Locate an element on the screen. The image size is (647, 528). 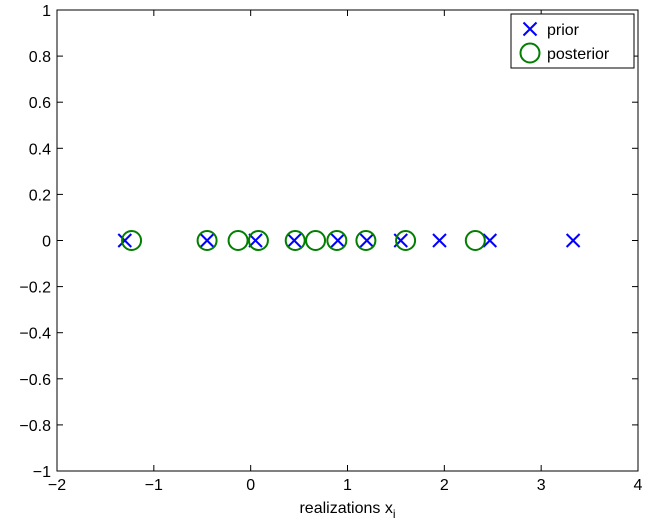
x-tick-label: 2 is located at coordinates (444, 485).